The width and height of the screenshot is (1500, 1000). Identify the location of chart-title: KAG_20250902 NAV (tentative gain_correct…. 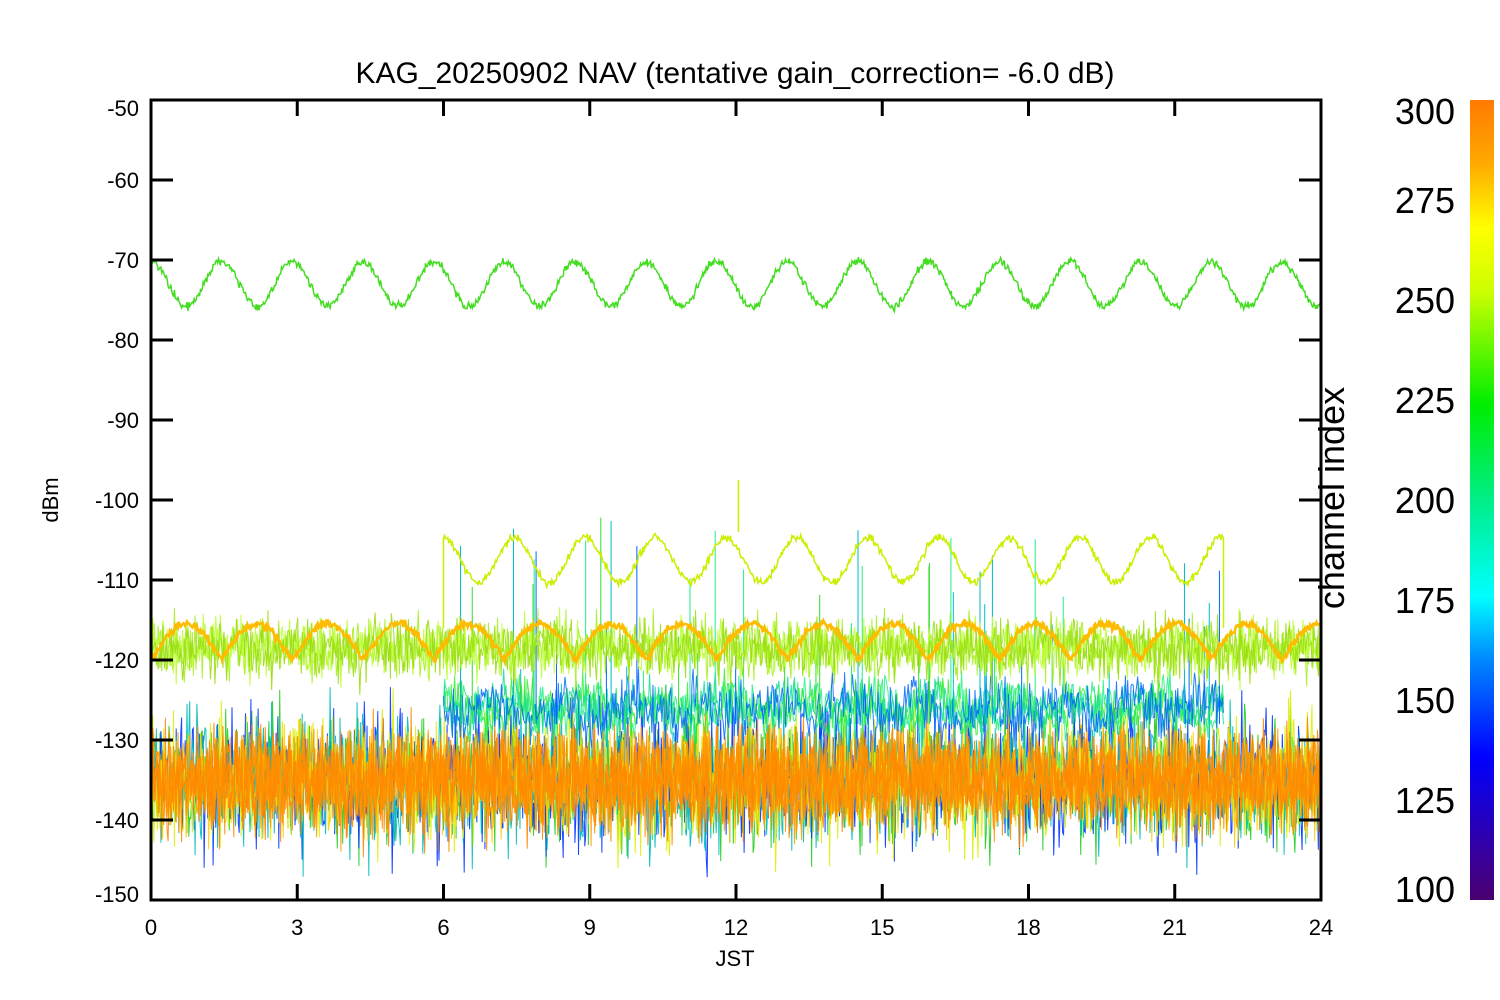
(734, 73).